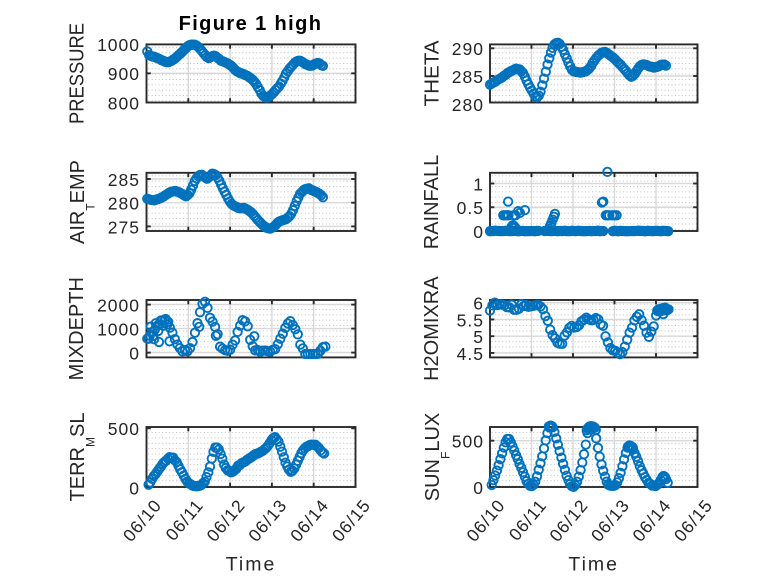 This screenshot has width=778, height=583. Describe the element at coordinates (432, 328) in the screenshot. I see `svg-text: H2OMIXRA` at that location.